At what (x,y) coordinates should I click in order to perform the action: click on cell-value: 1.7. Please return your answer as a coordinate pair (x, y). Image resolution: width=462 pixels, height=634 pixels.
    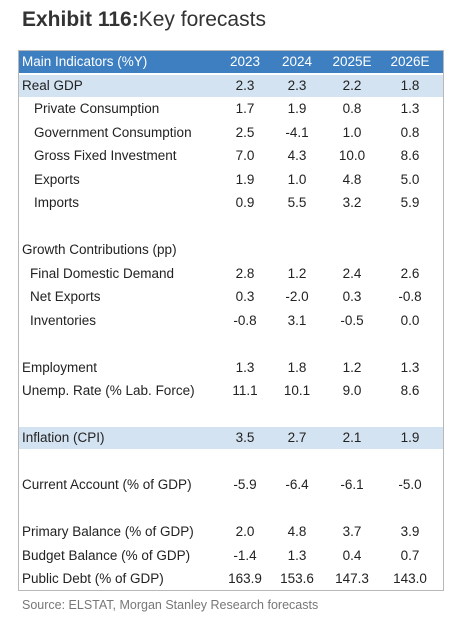
    Looking at the image, I should click on (245, 108).